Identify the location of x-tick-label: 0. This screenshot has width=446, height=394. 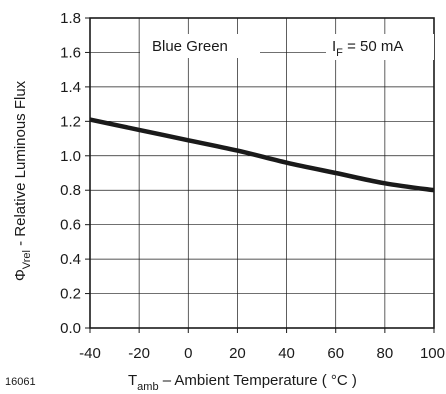
(188, 353).